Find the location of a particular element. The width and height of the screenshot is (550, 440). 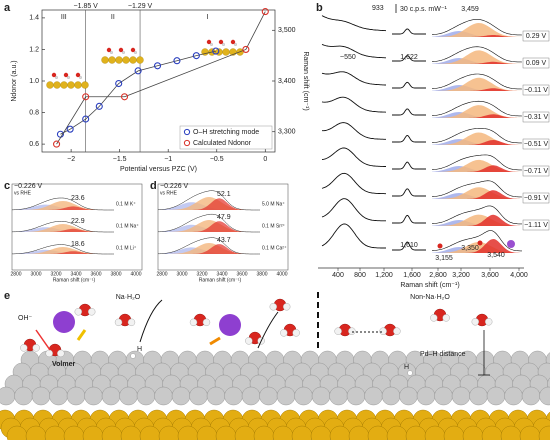

electrolyte-label: 0.1 M K⁺ is located at coordinates (126, 204).